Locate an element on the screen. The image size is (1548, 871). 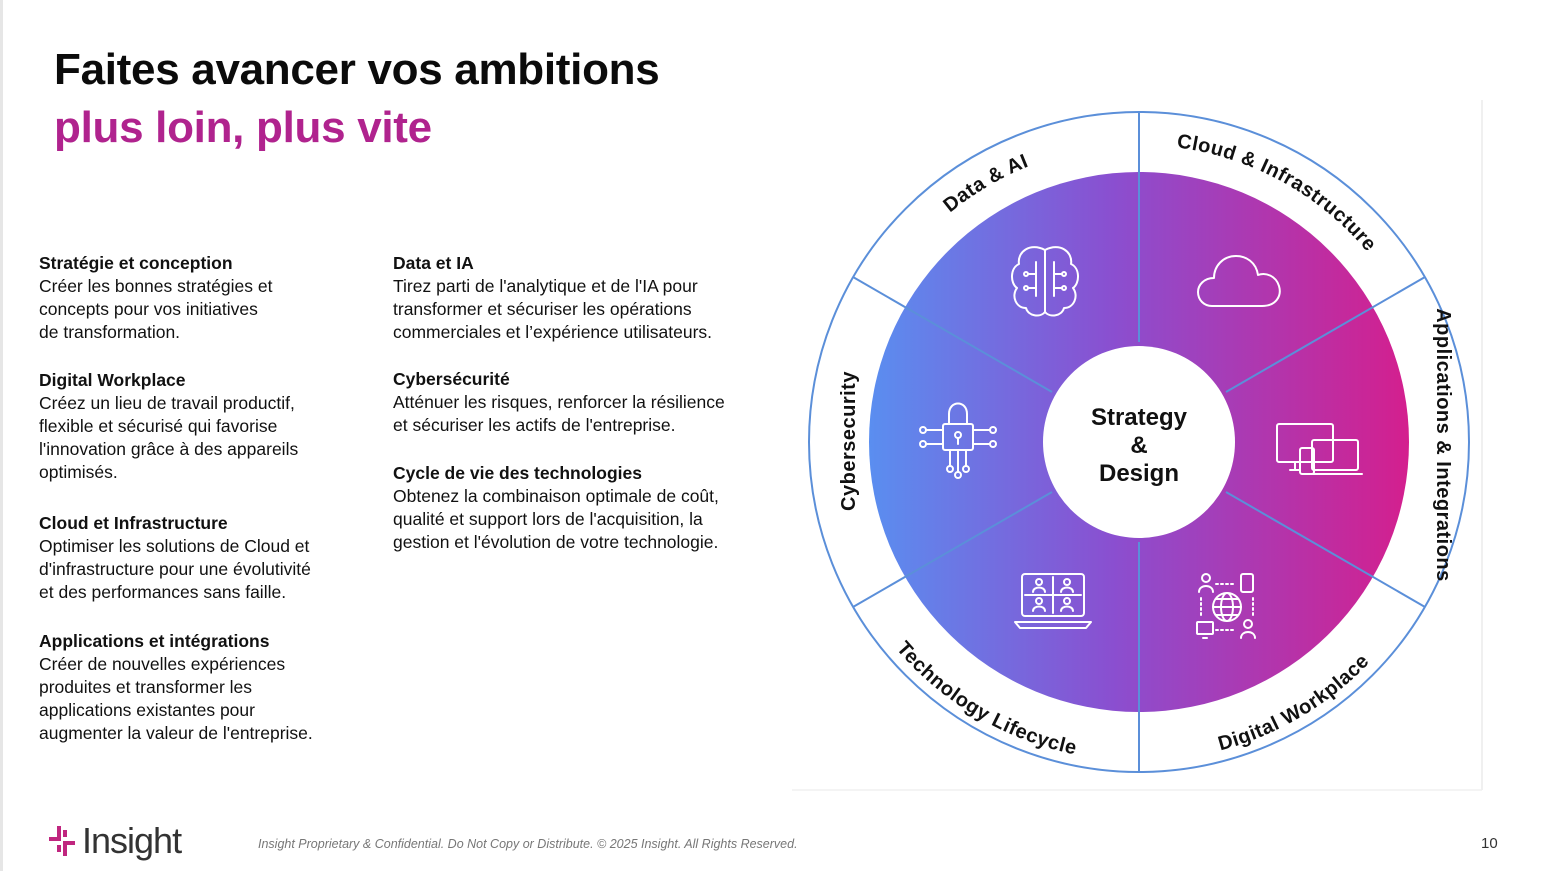
connected-people-globe-icon is located at coordinates (1226, 606).